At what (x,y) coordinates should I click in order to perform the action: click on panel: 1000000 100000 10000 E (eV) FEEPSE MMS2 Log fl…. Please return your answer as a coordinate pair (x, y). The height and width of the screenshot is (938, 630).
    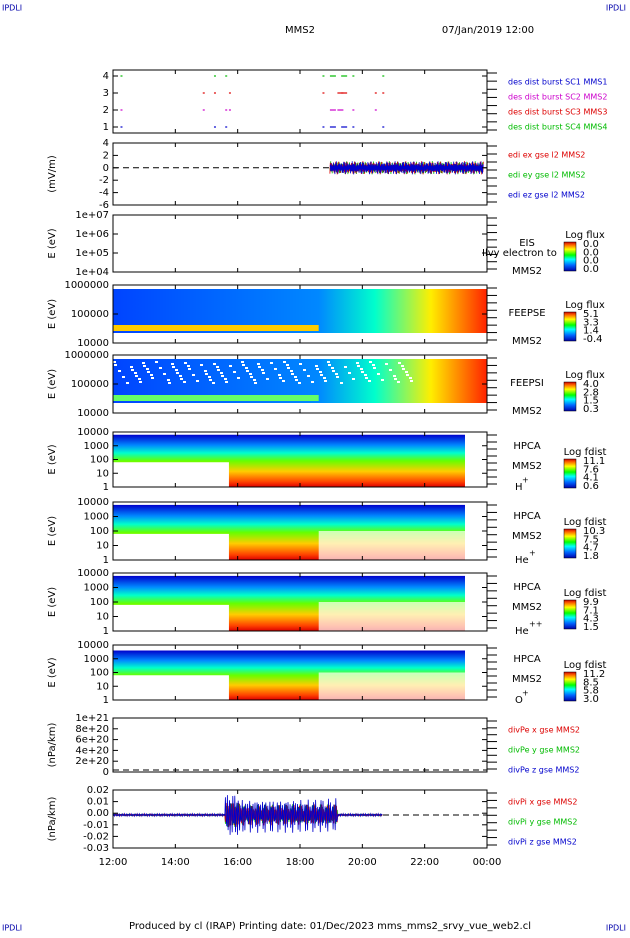
    Looking at the image, I should click on (326, 314).